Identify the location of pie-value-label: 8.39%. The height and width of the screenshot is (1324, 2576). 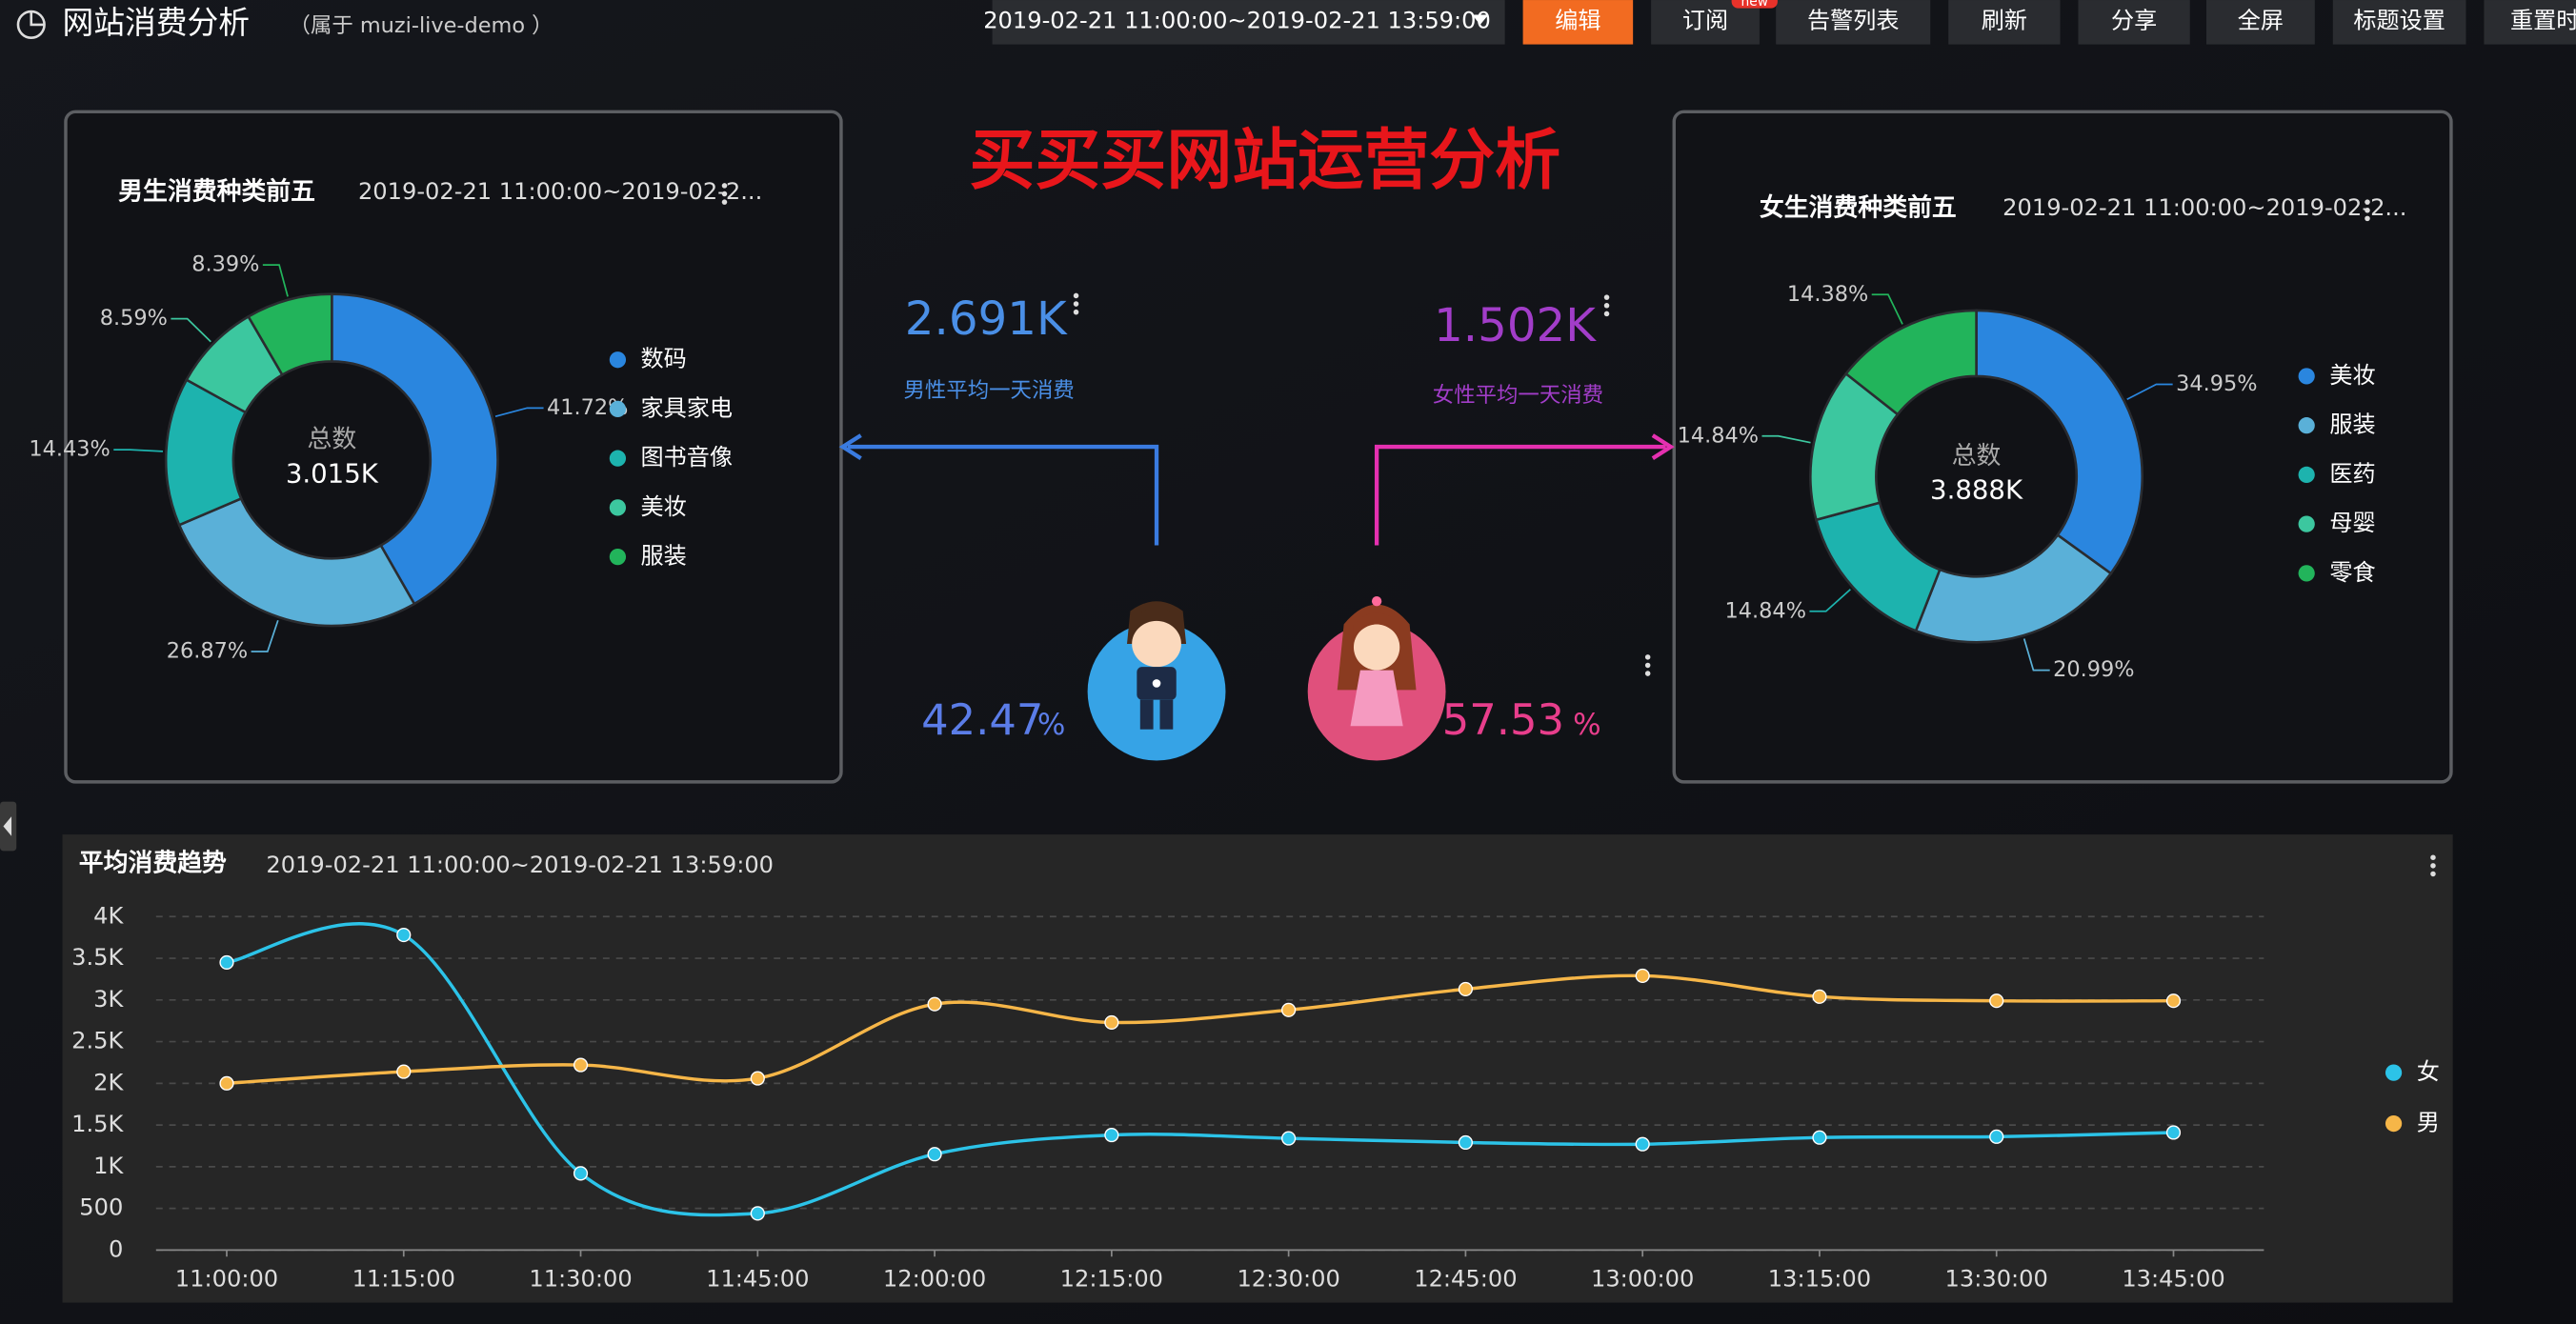
(225, 264).